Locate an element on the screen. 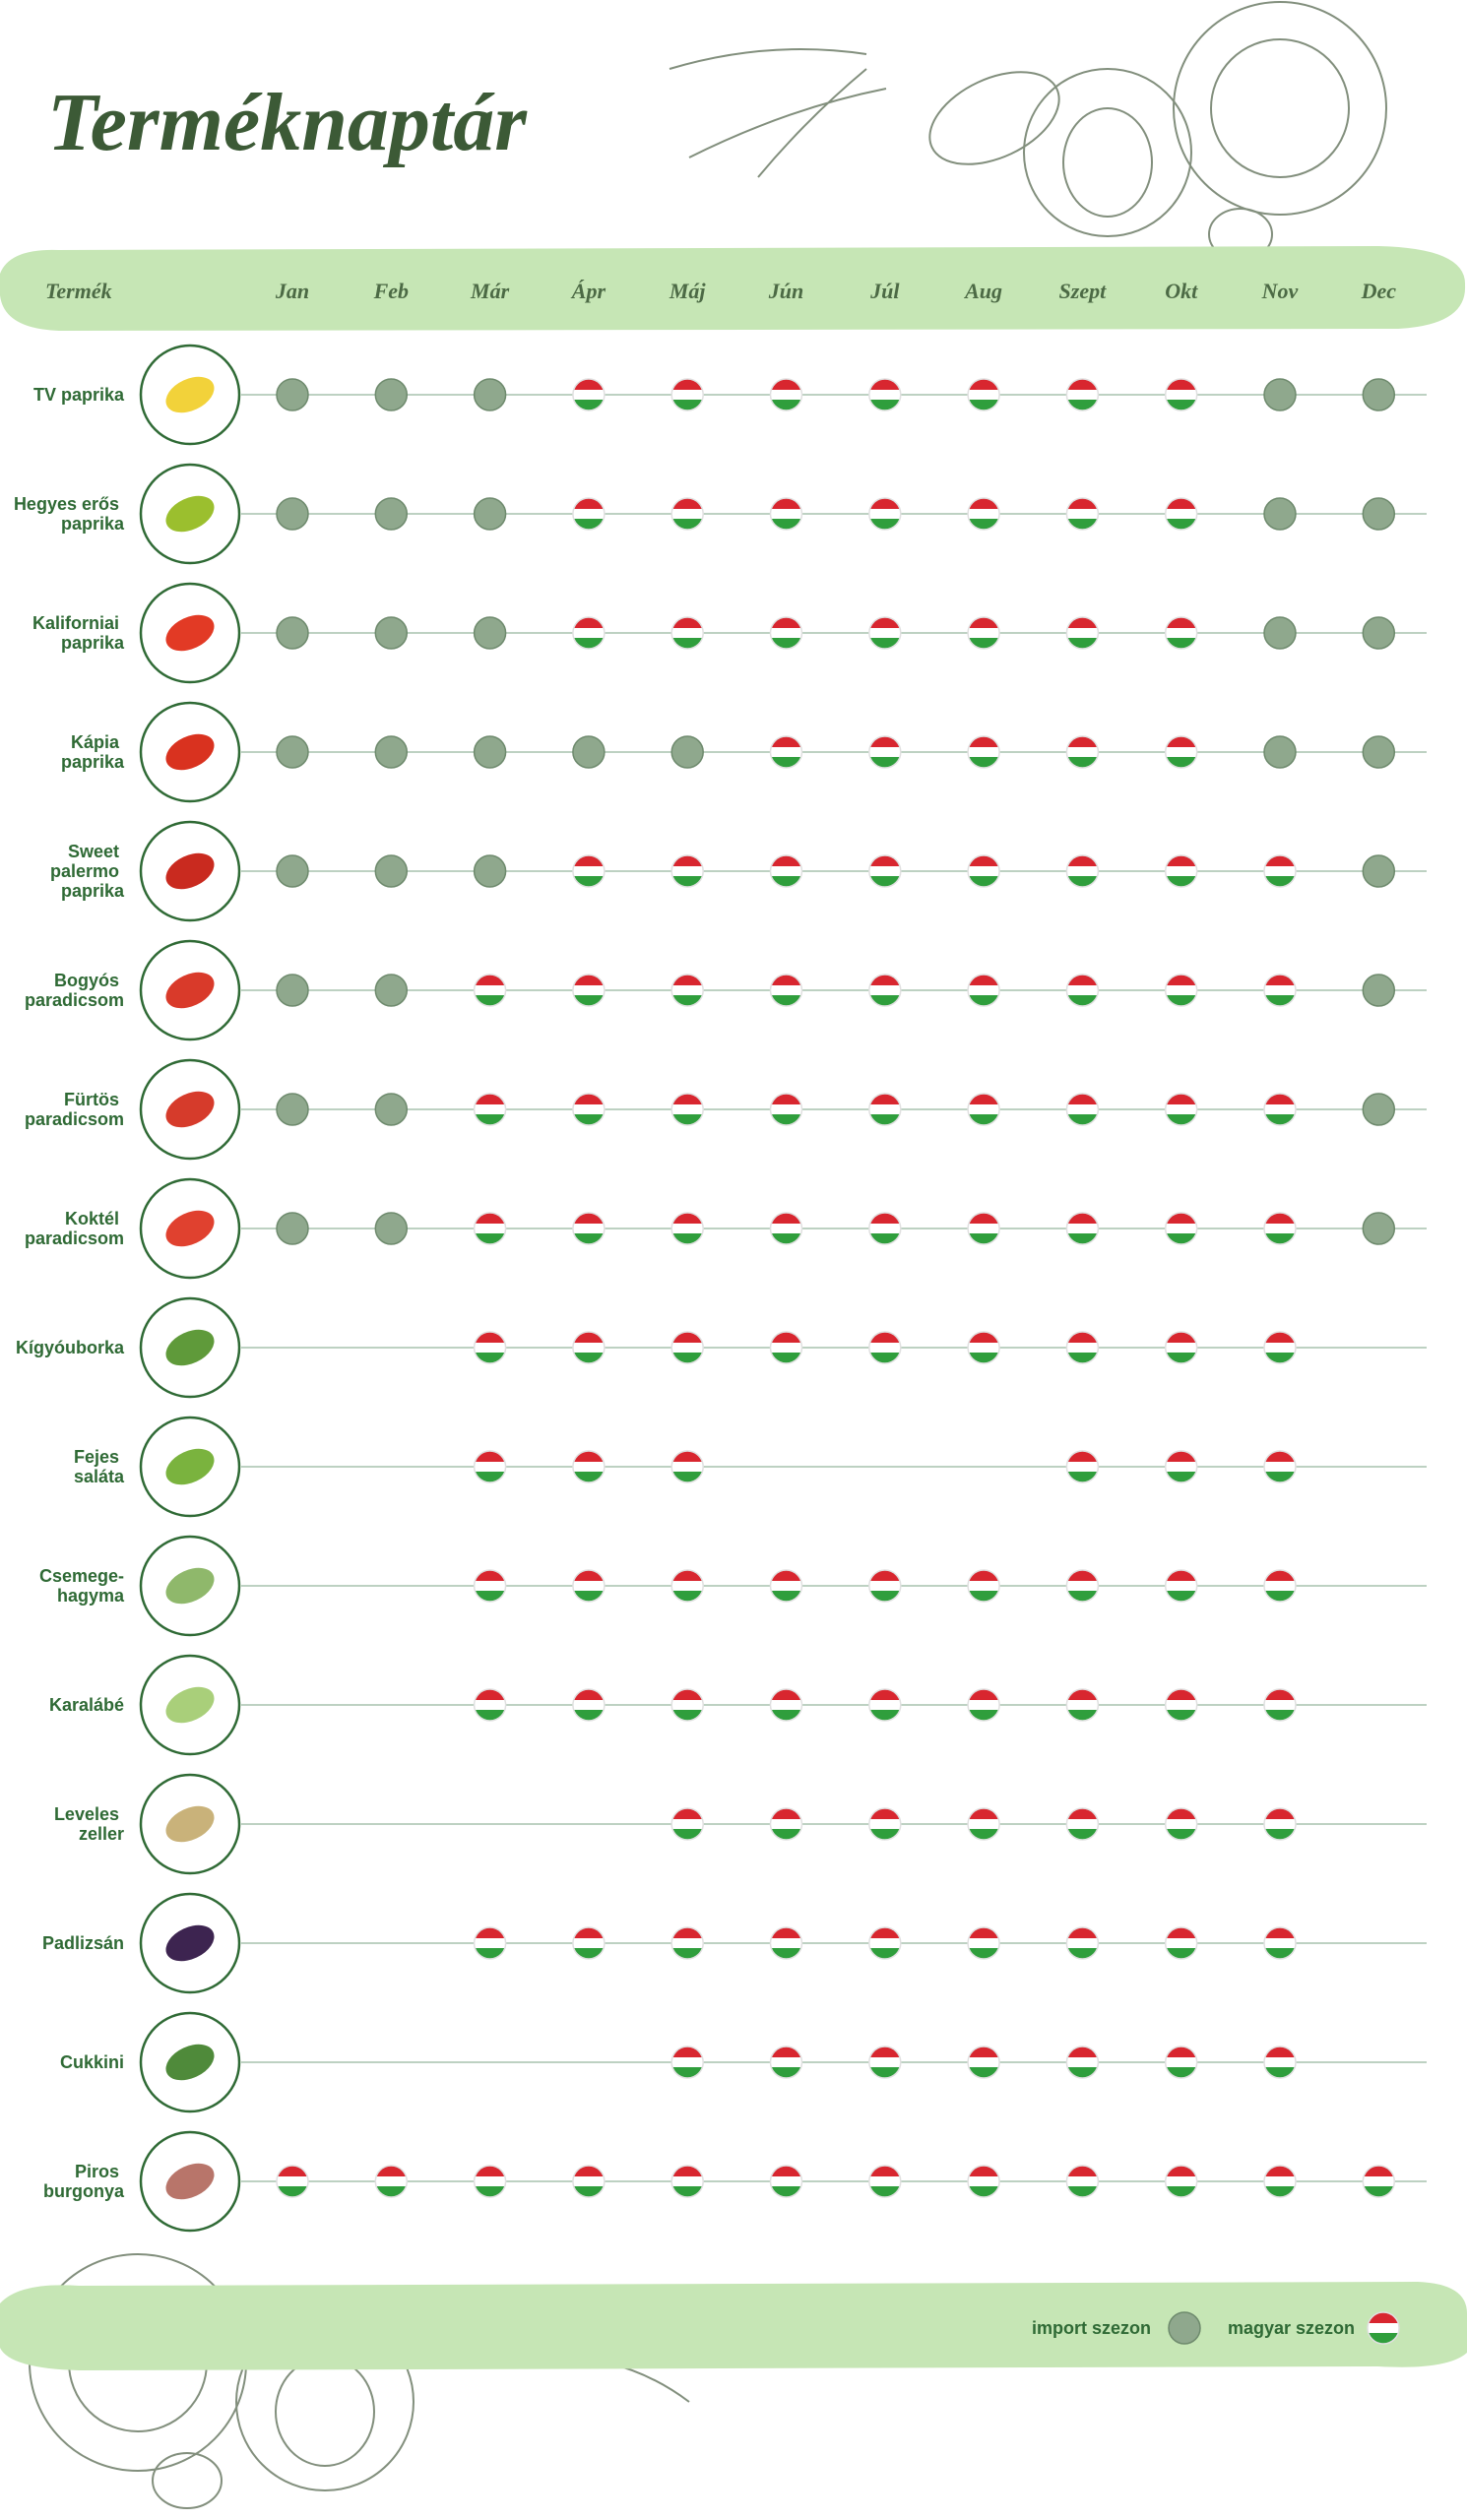  product-label: Leveles zeller is located at coordinates (89, 1824).